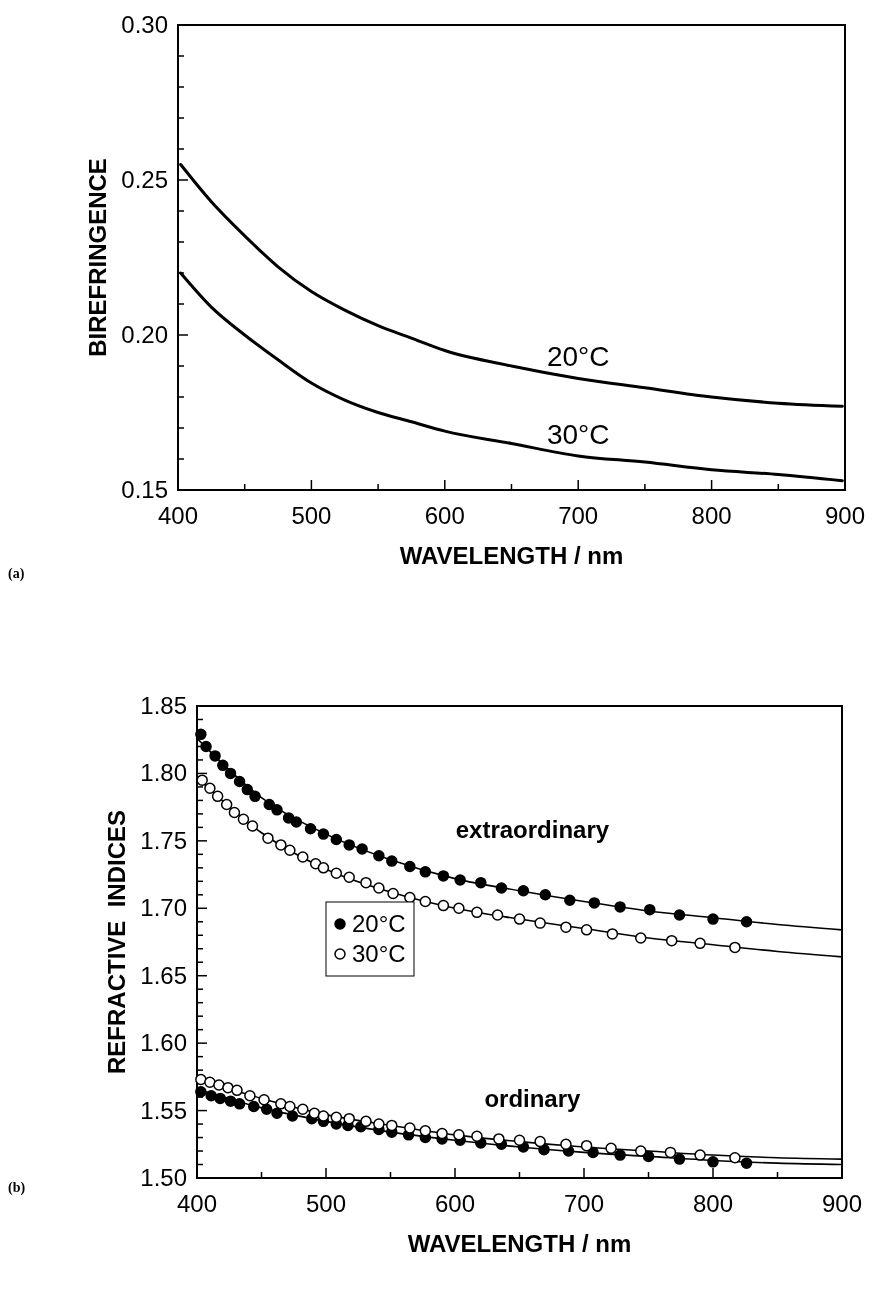  Describe the element at coordinates (97, 257) in the screenshot. I see `y-axis-title: BIREFRINGENCE` at that location.